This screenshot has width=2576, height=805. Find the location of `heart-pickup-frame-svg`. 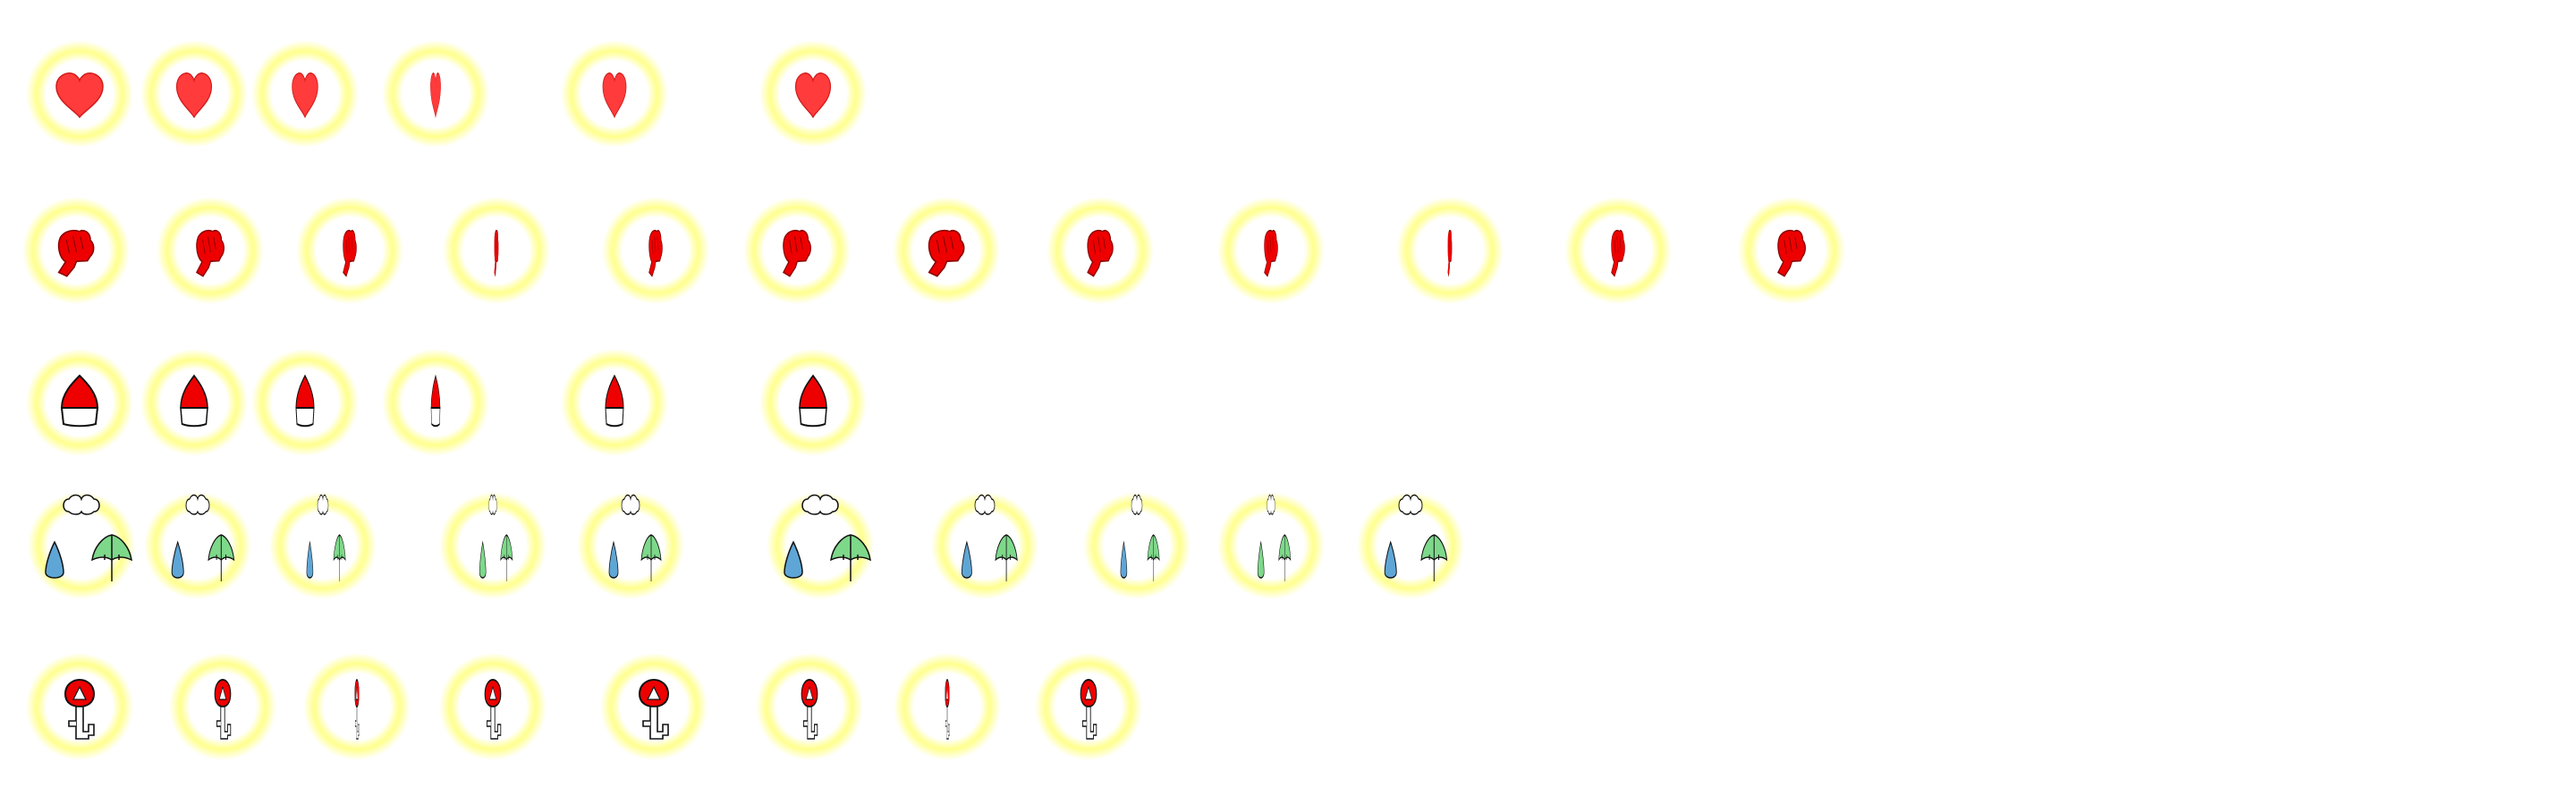

heart-pickup-frame-svg is located at coordinates (305, 94).